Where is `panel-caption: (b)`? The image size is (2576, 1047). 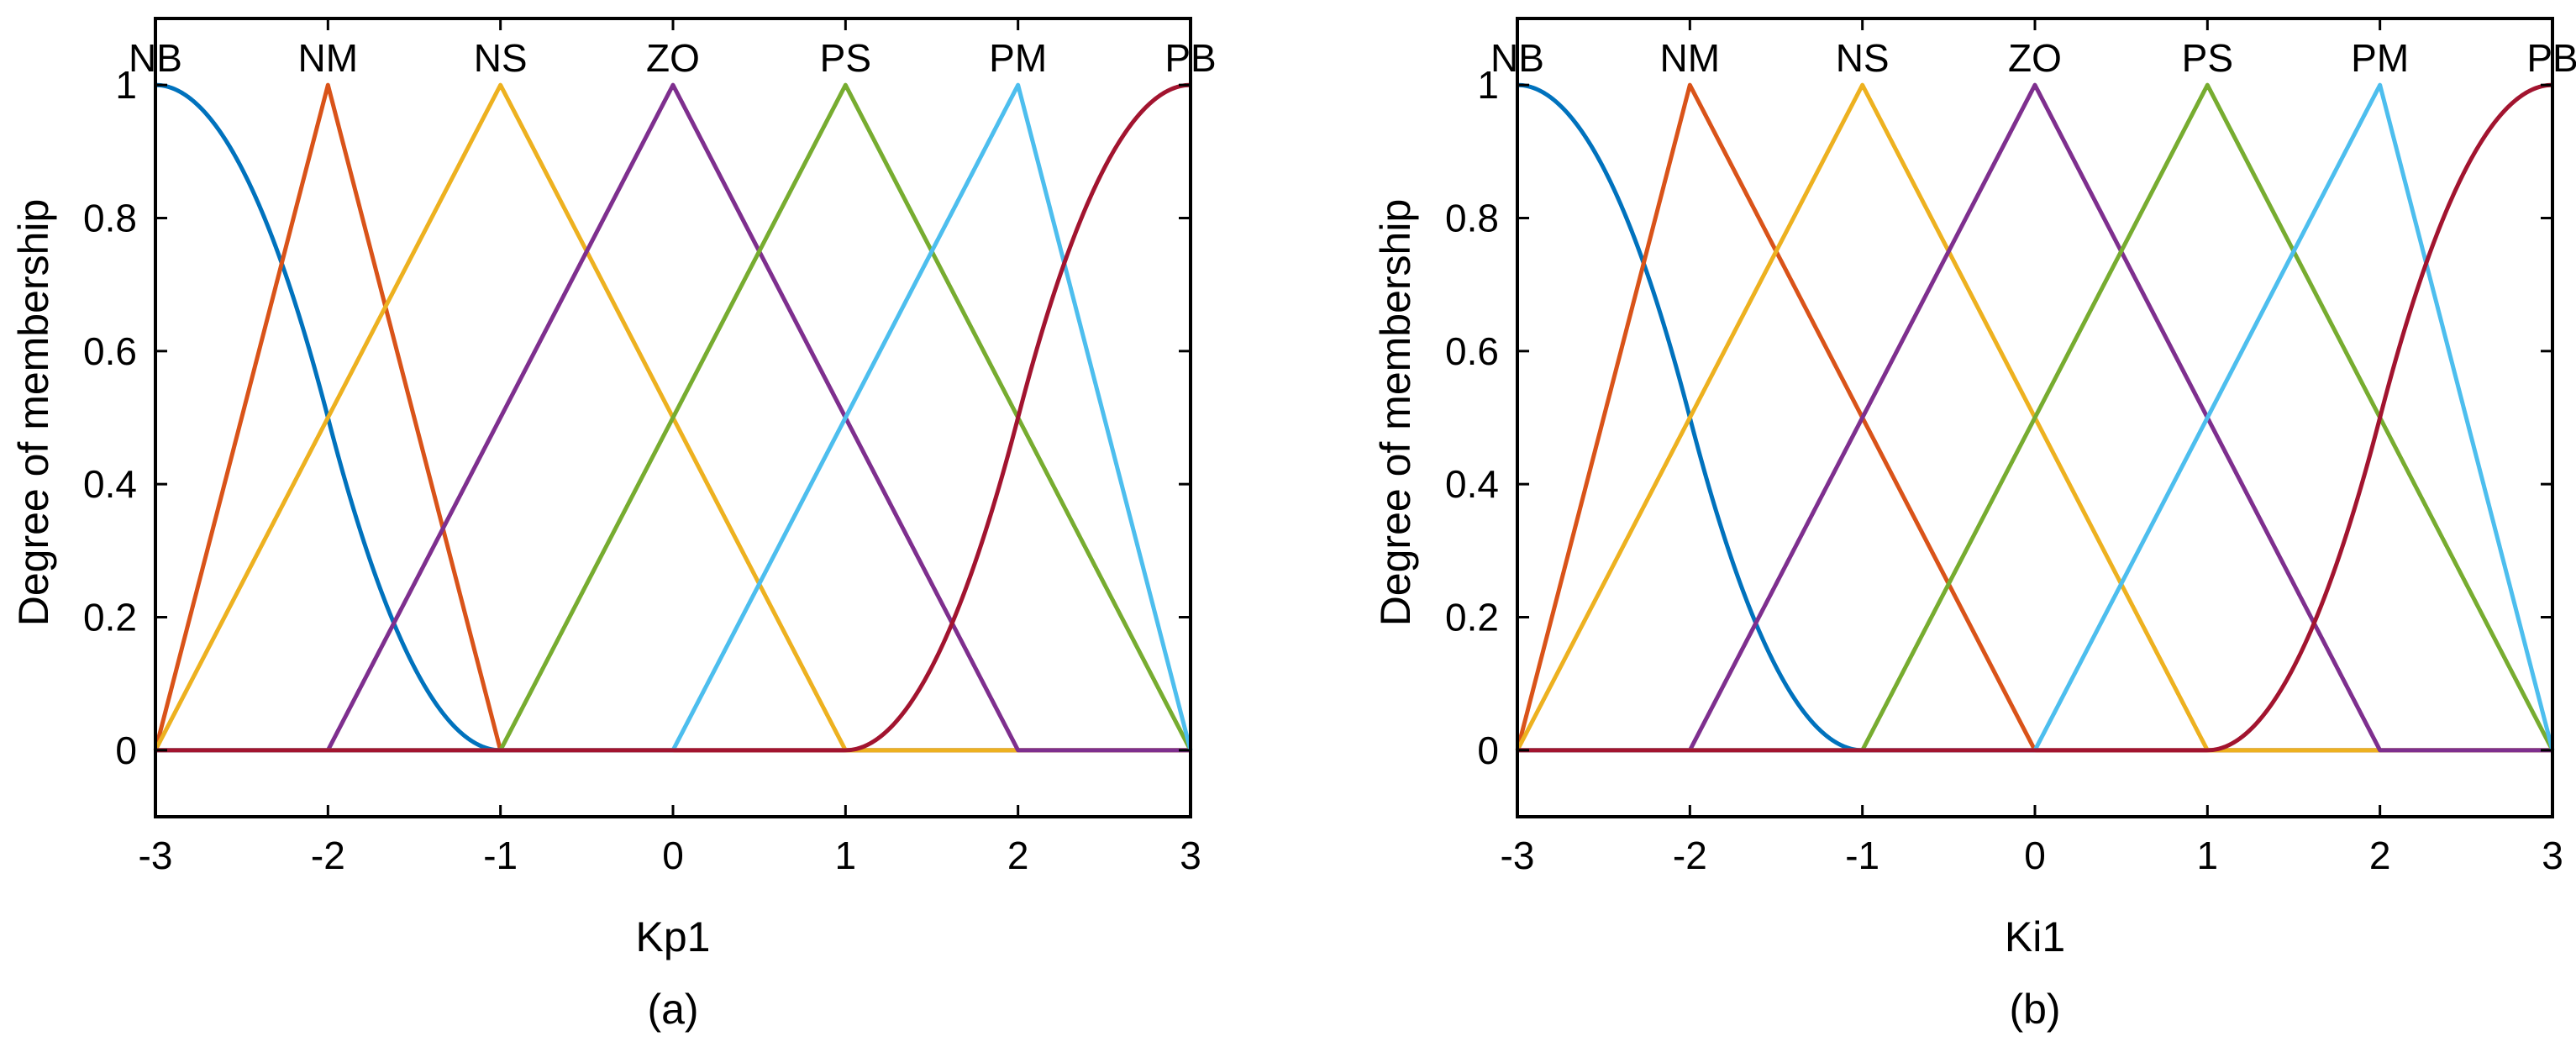 panel-caption: (b) is located at coordinates (2035, 1009).